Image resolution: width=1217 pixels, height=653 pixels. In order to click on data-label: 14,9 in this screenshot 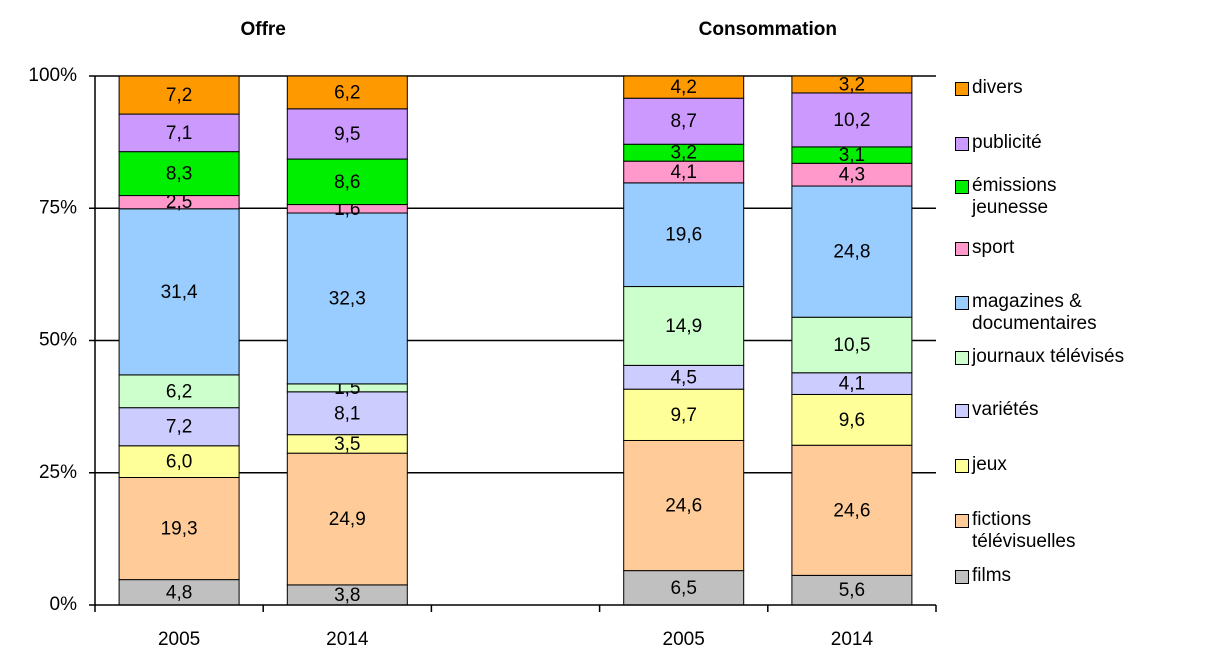, I will do `click(683, 326)`.